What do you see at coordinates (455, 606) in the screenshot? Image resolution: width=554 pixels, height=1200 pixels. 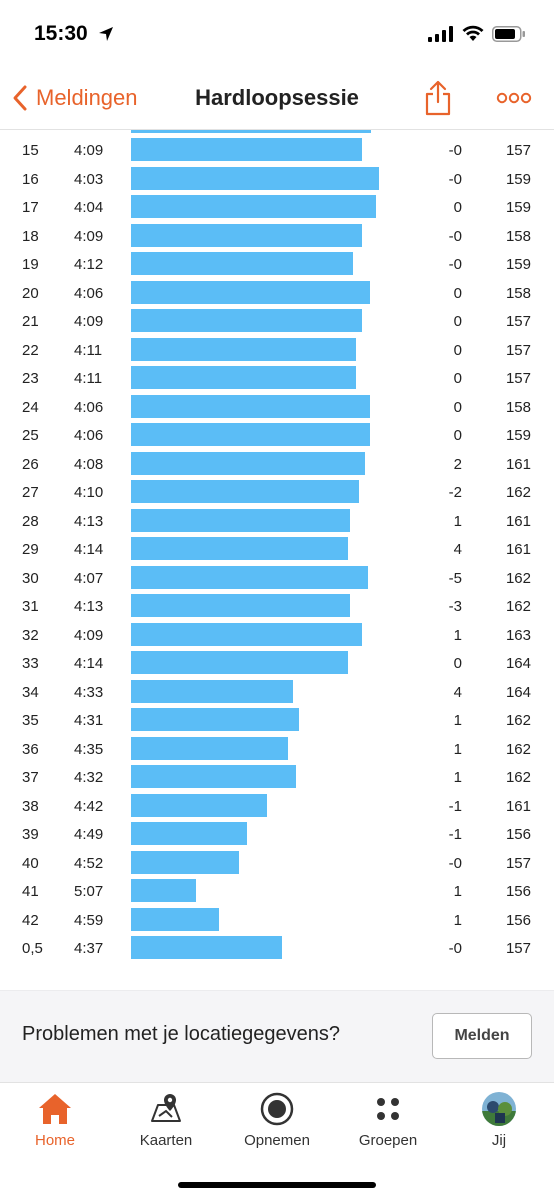 I see `split-elevation: -3` at bounding box center [455, 606].